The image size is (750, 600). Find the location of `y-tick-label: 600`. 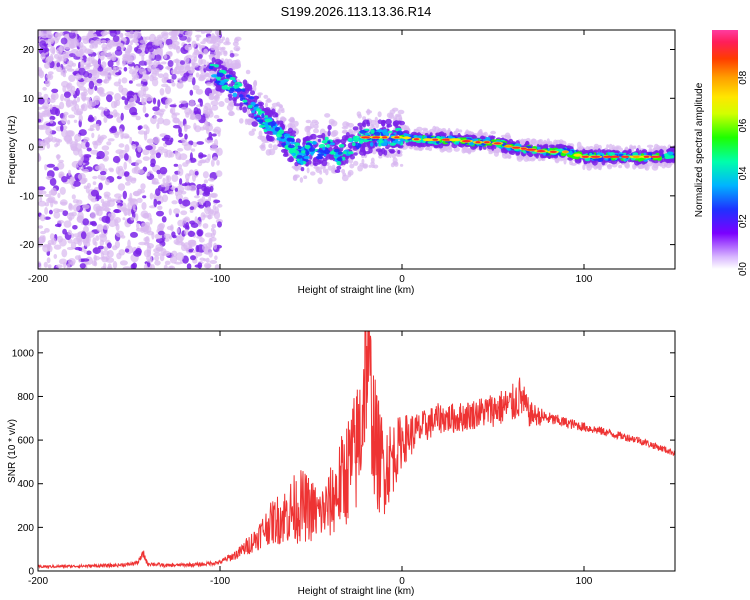

y-tick-label: 600 is located at coordinates (25, 441).